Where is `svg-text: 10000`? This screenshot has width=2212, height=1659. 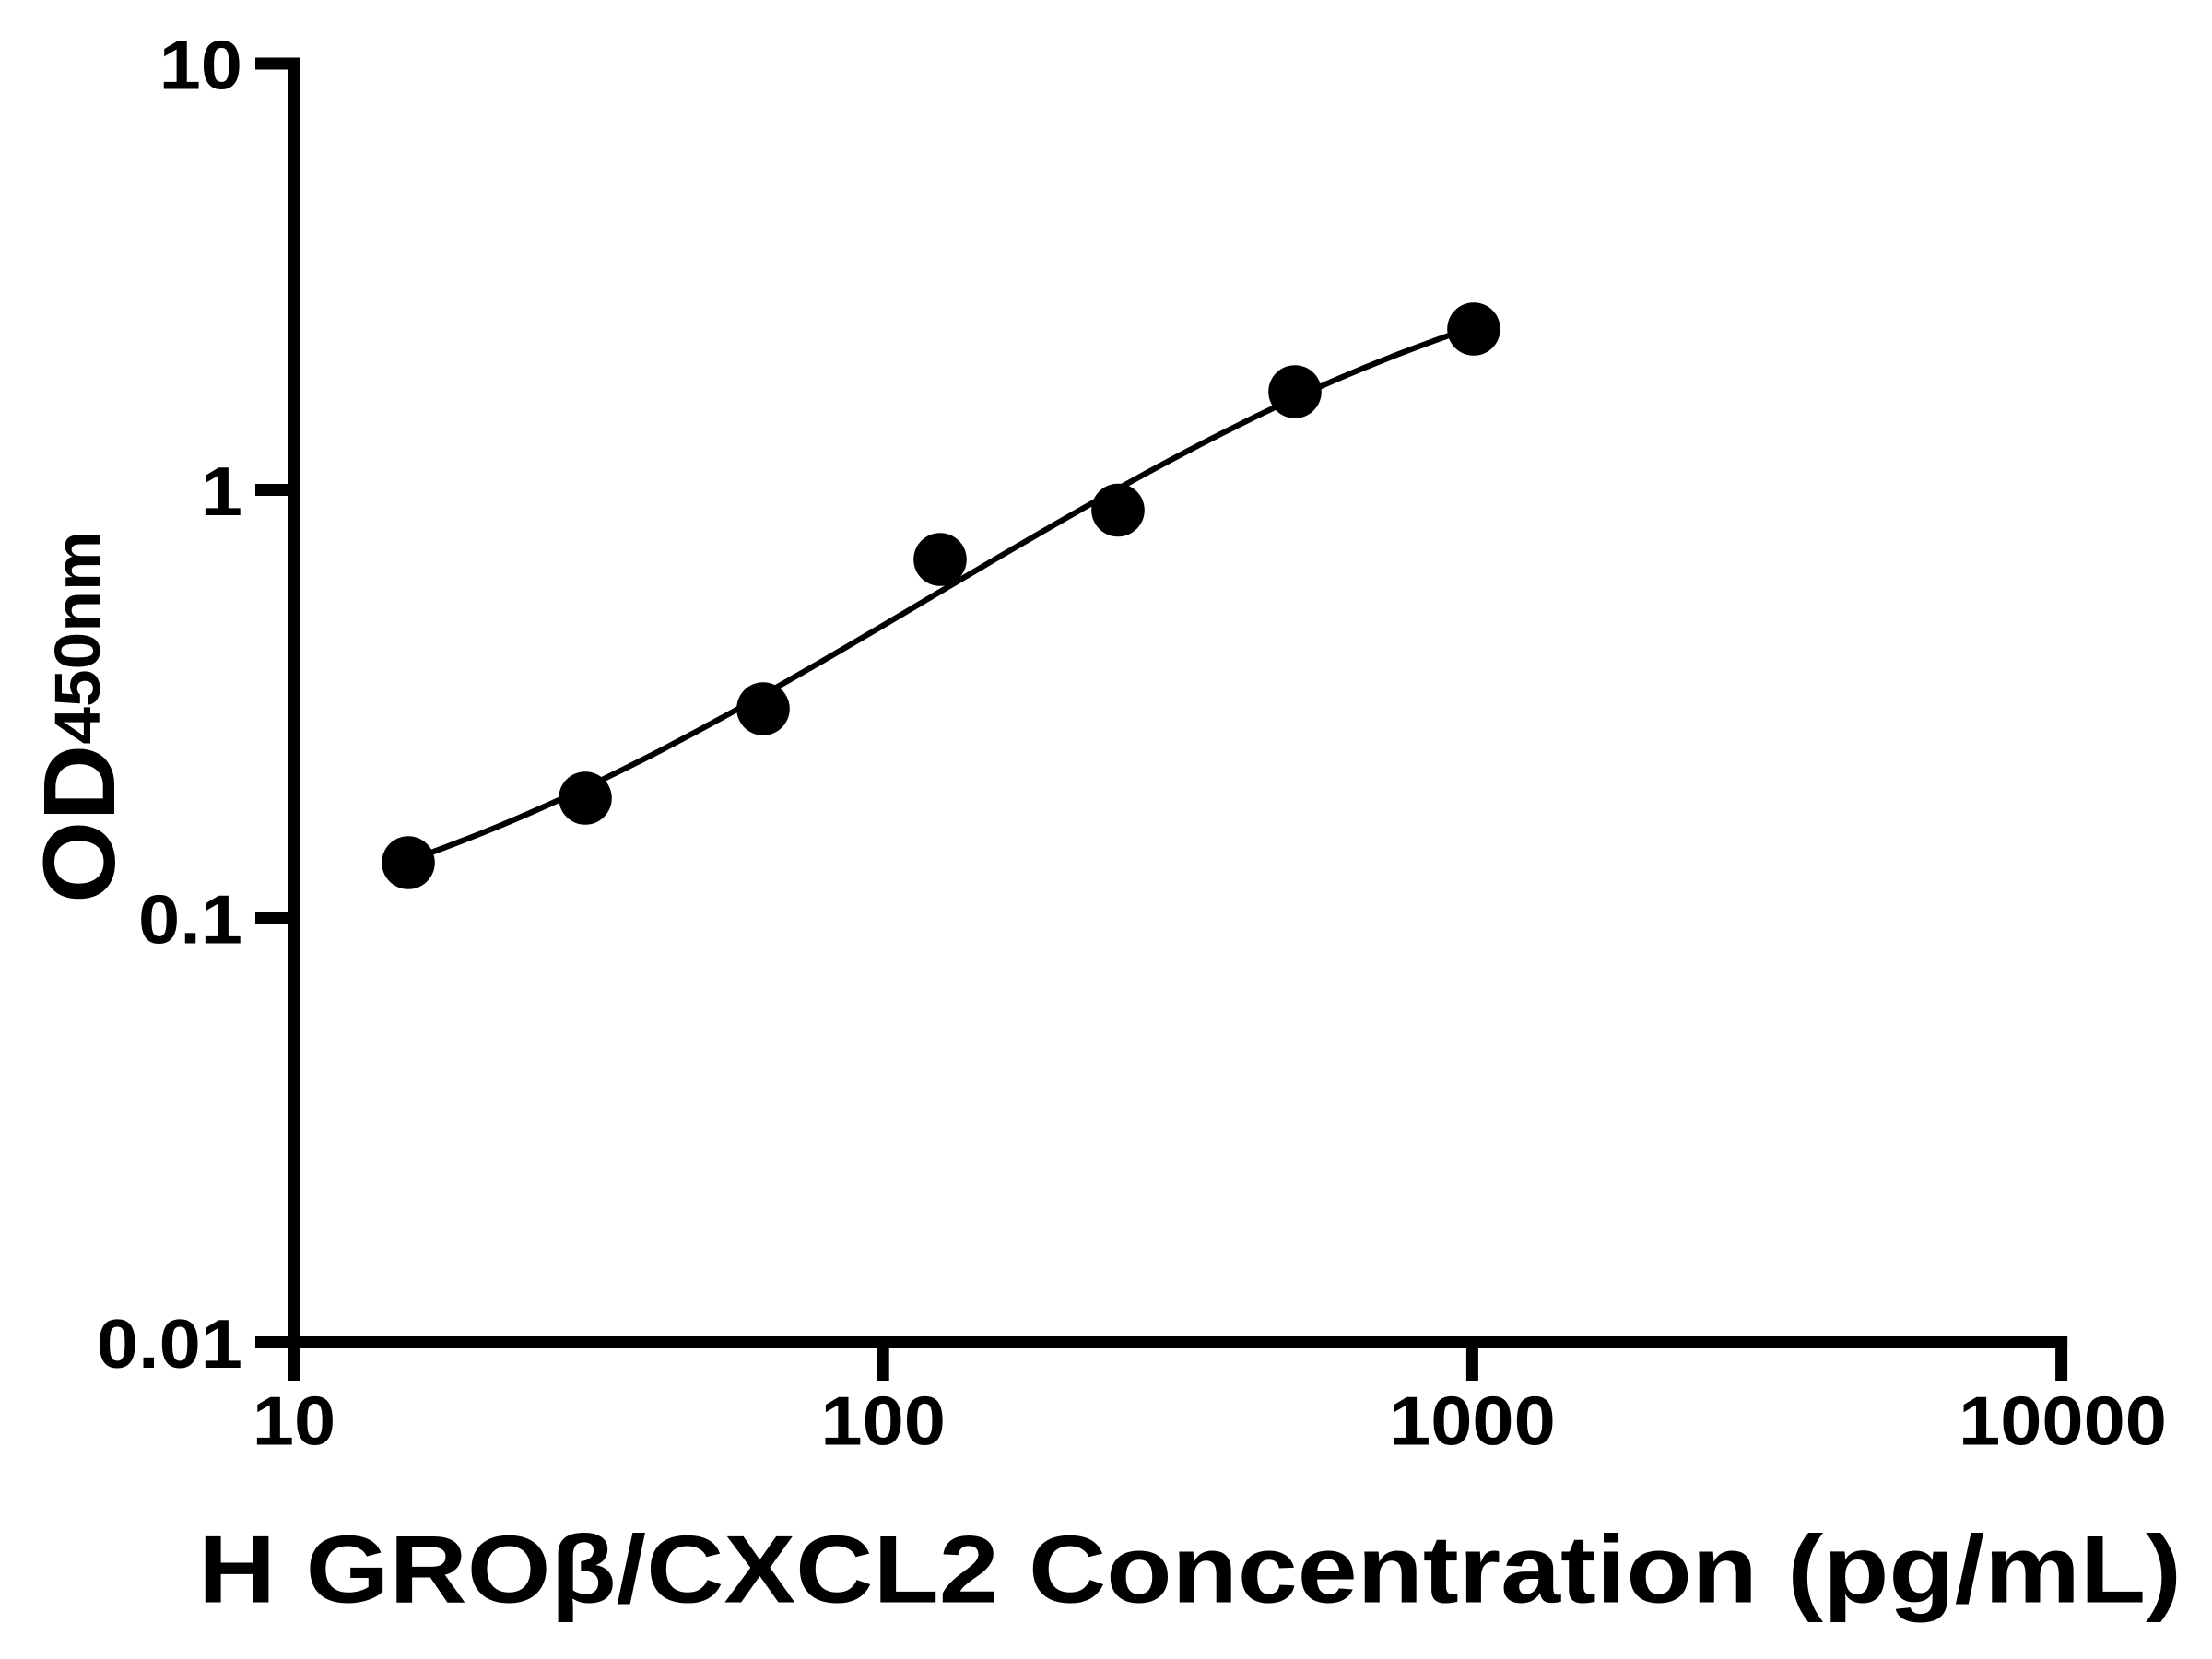
svg-text: 10000 is located at coordinates (2063, 1421).